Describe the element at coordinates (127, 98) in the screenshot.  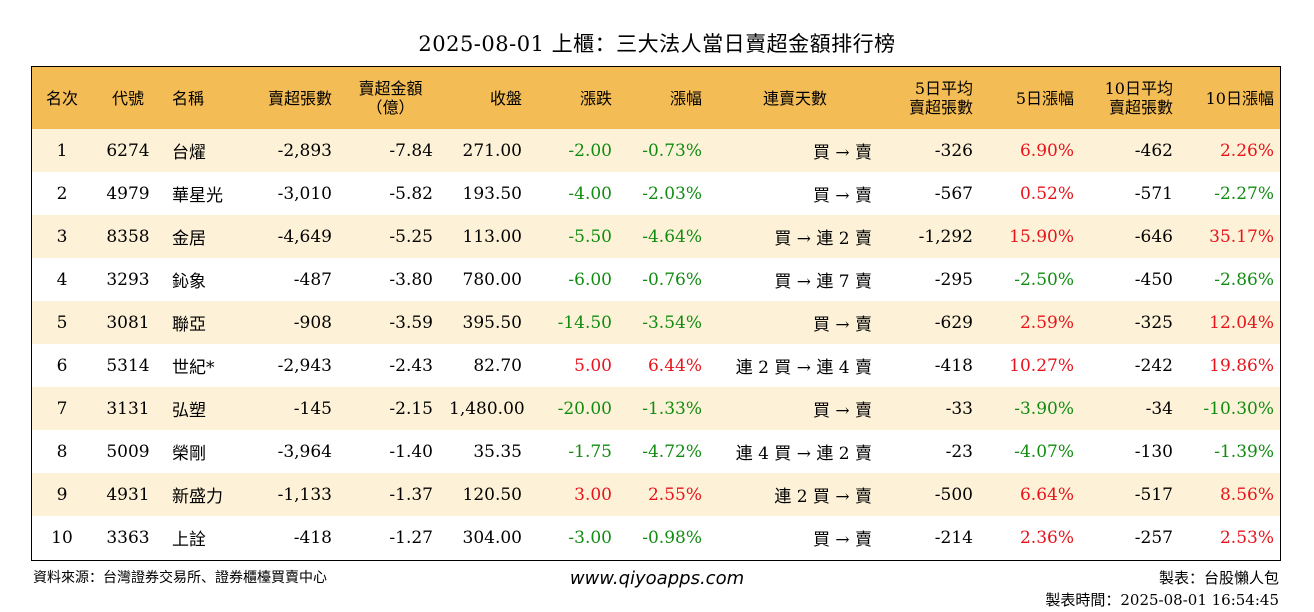
I see `column-header-label: 代號` at that location.